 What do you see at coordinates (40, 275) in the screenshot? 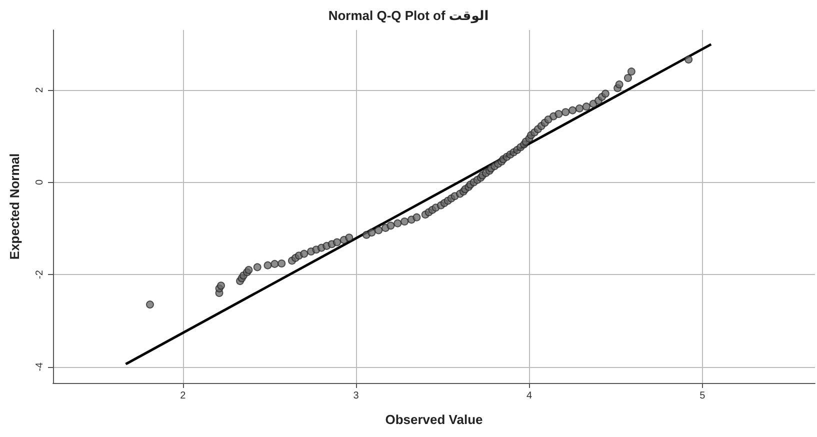
I see `y-tick-label: -2` at bounding box center [40, 275].